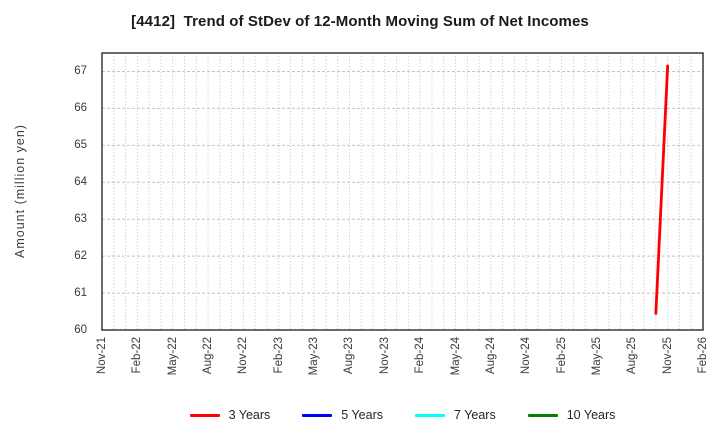  I want to click on y-tick-label: 67, so click(80, 71).